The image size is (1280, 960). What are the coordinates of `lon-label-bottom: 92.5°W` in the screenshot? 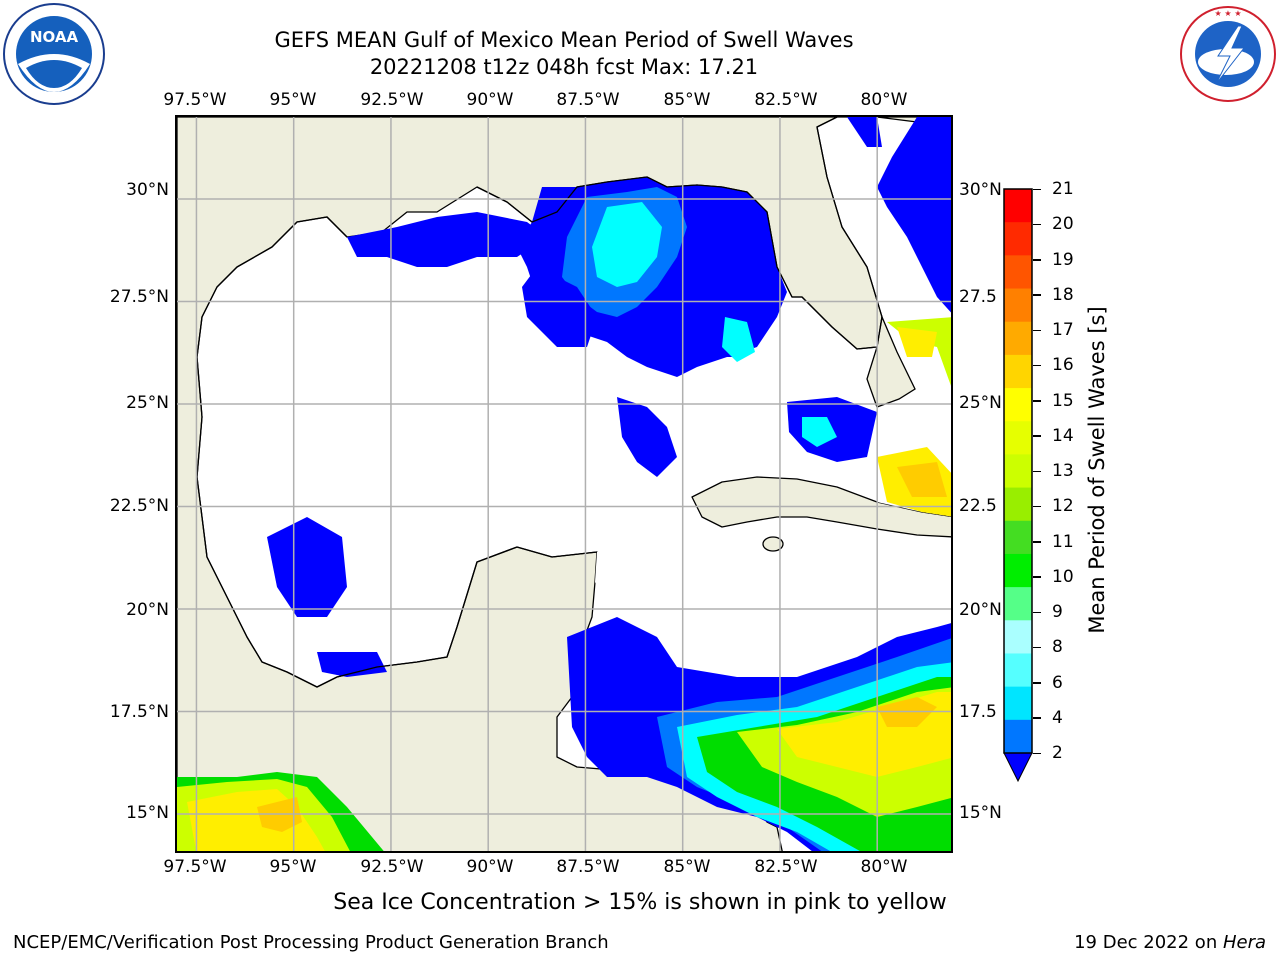 It's located at (392, 867).